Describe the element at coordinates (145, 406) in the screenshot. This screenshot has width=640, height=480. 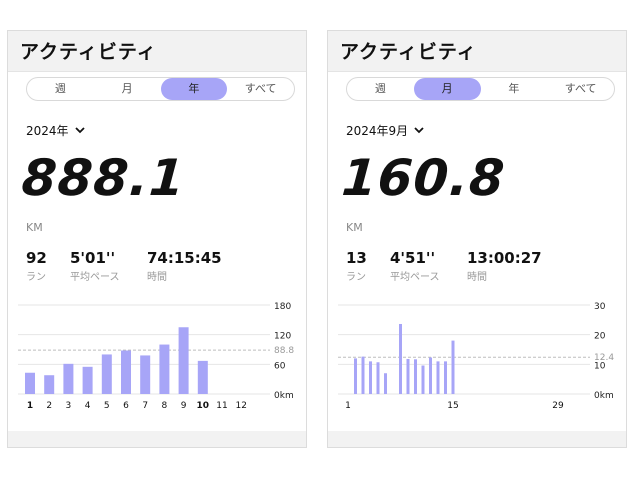
I see `x-tick-label: 7` at that location.